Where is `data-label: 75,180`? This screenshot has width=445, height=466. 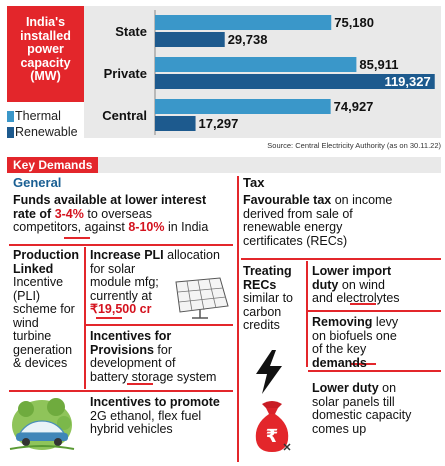
data-label: 75,180 is located at coordinates (354, 22).